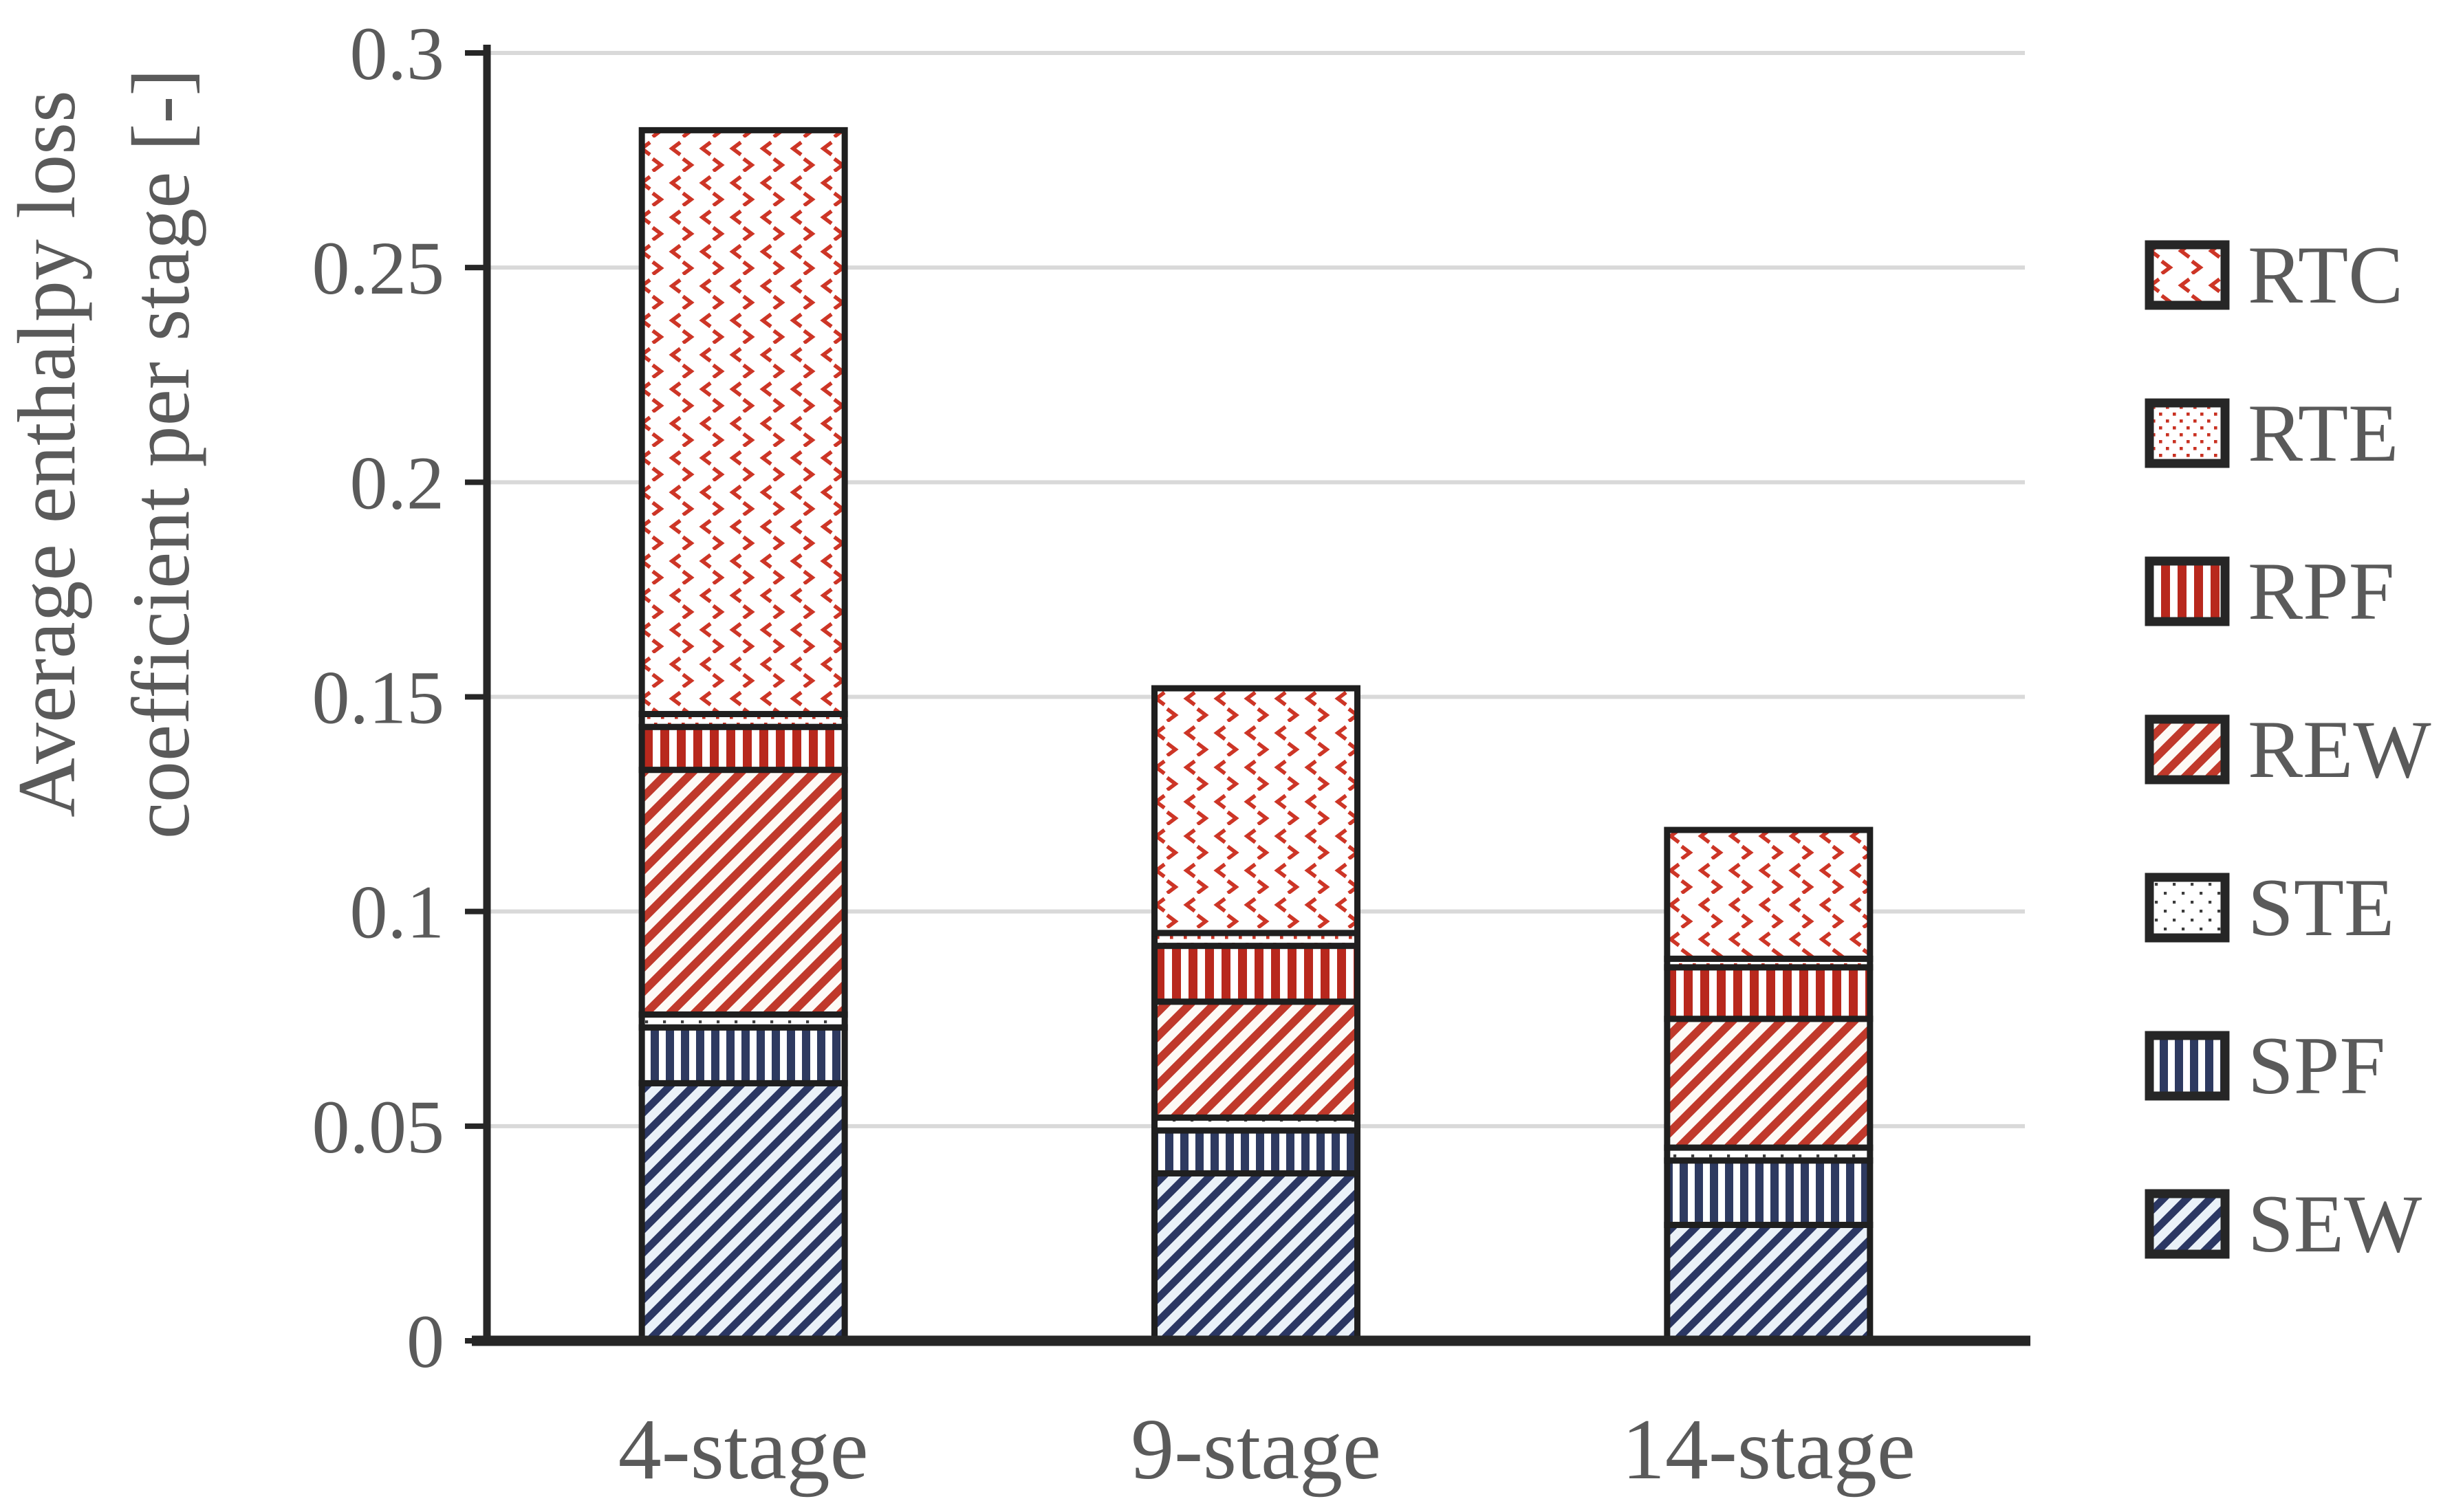 Image resolution: width=2452 pixels, height=1512 pixels. What do you see at coordinates (2317, 1065) in the screenshot?
I see `legend-label: SPF` at bounding box center [2317, 1065].